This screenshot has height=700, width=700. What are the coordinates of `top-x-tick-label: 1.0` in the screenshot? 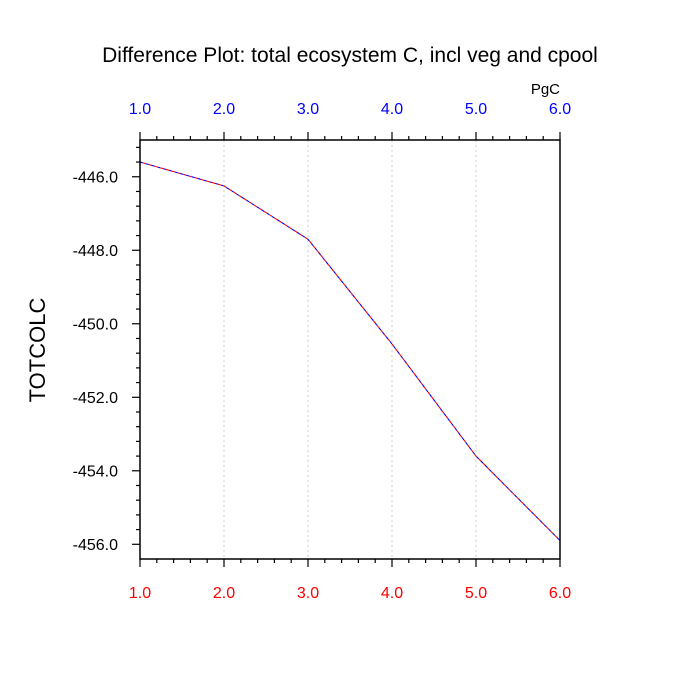 It's located at (140, 109).